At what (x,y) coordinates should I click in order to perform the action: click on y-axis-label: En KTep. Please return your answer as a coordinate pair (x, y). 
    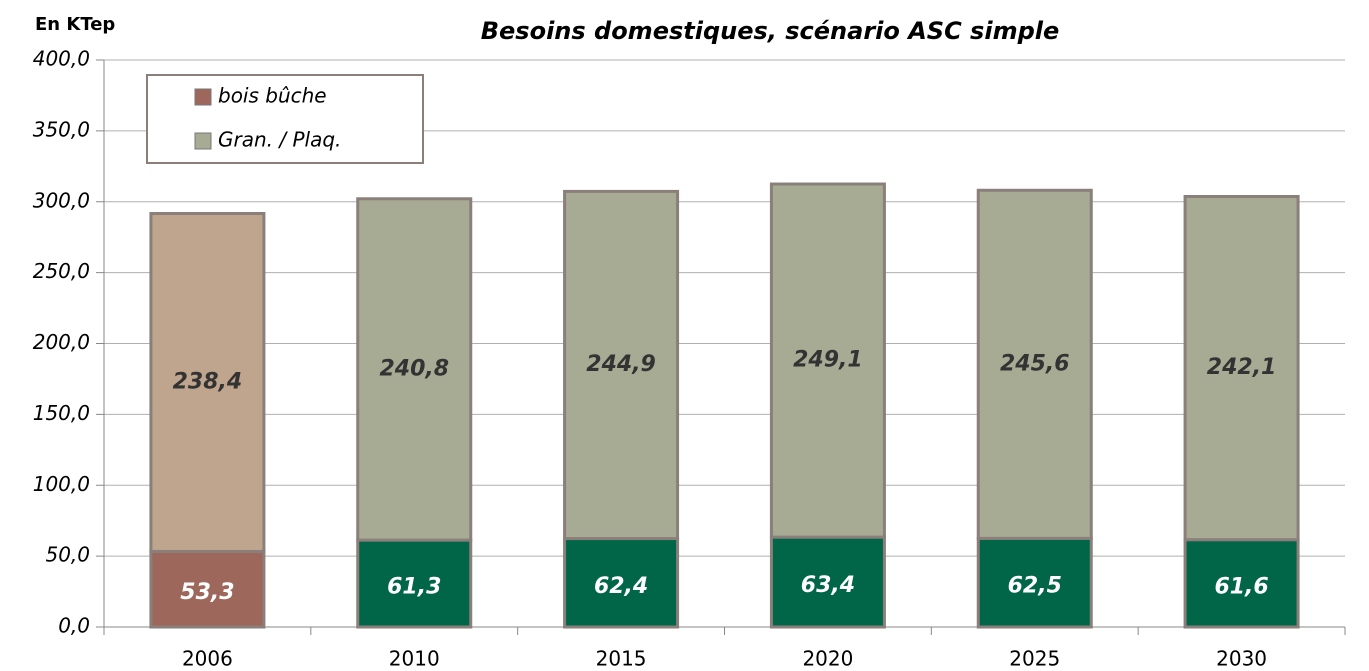
    Looking at the image, I should click on (75, 24).